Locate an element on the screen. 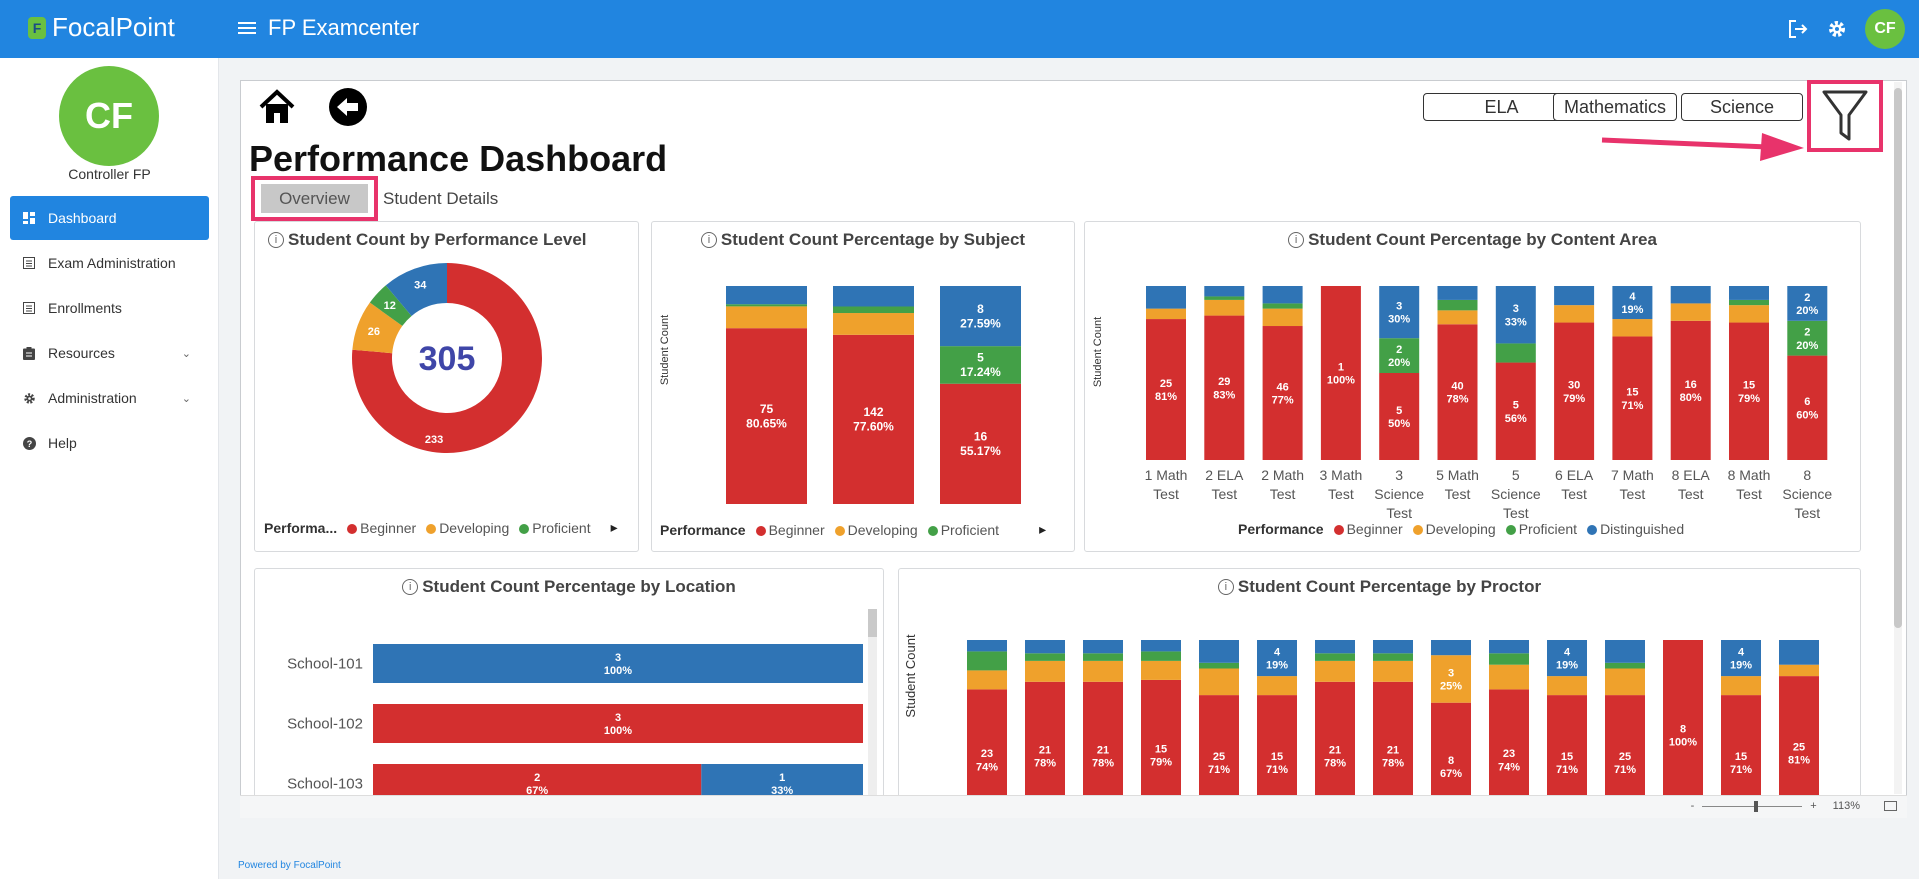 Image resolution: width=1919 pixels, height=879 pixels. slice-label: 12 is located at coordinates (390, 306).